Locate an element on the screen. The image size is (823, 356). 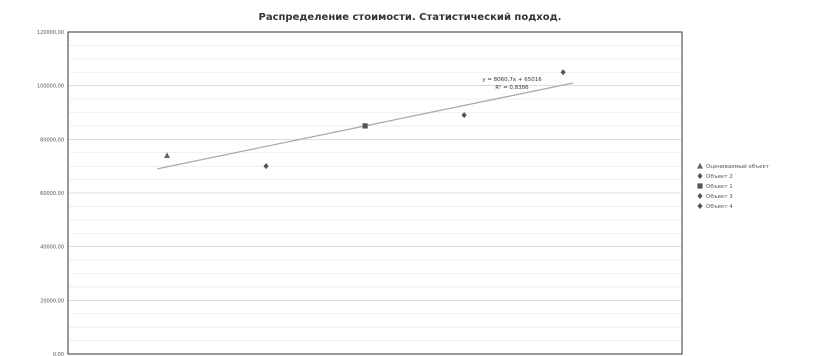
legend-entry-label: Объект 1 is located at coordinates (719, 187).